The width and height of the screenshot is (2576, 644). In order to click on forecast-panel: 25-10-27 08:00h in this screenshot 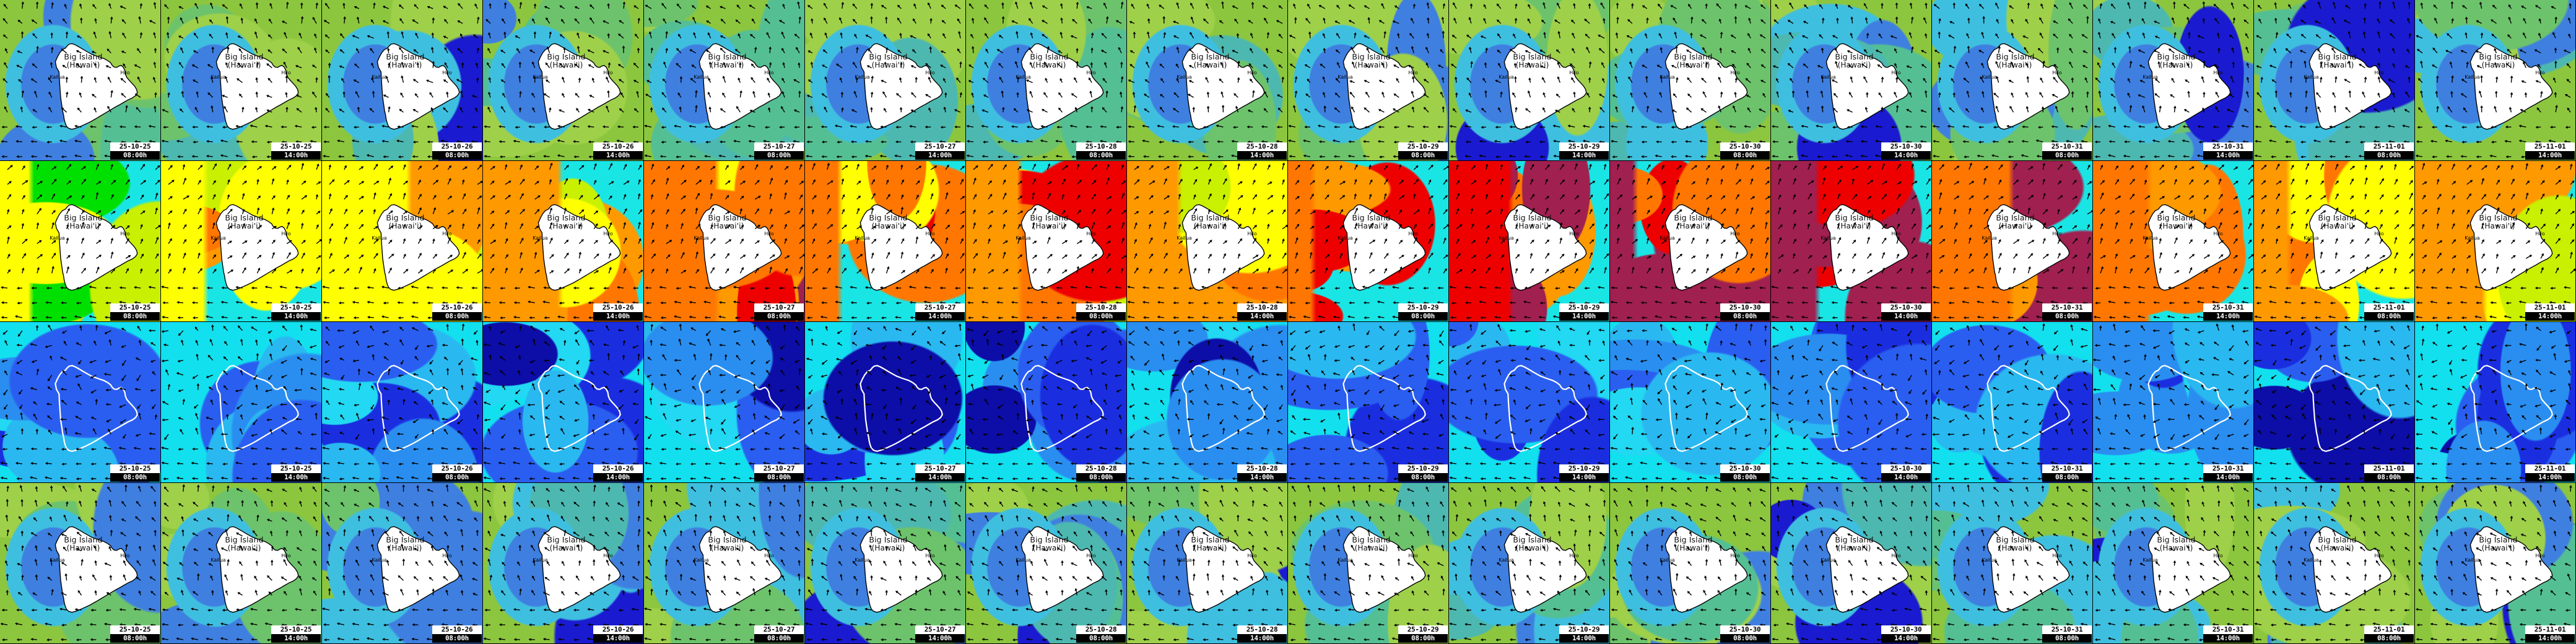, I will do `click(724, 402)`.